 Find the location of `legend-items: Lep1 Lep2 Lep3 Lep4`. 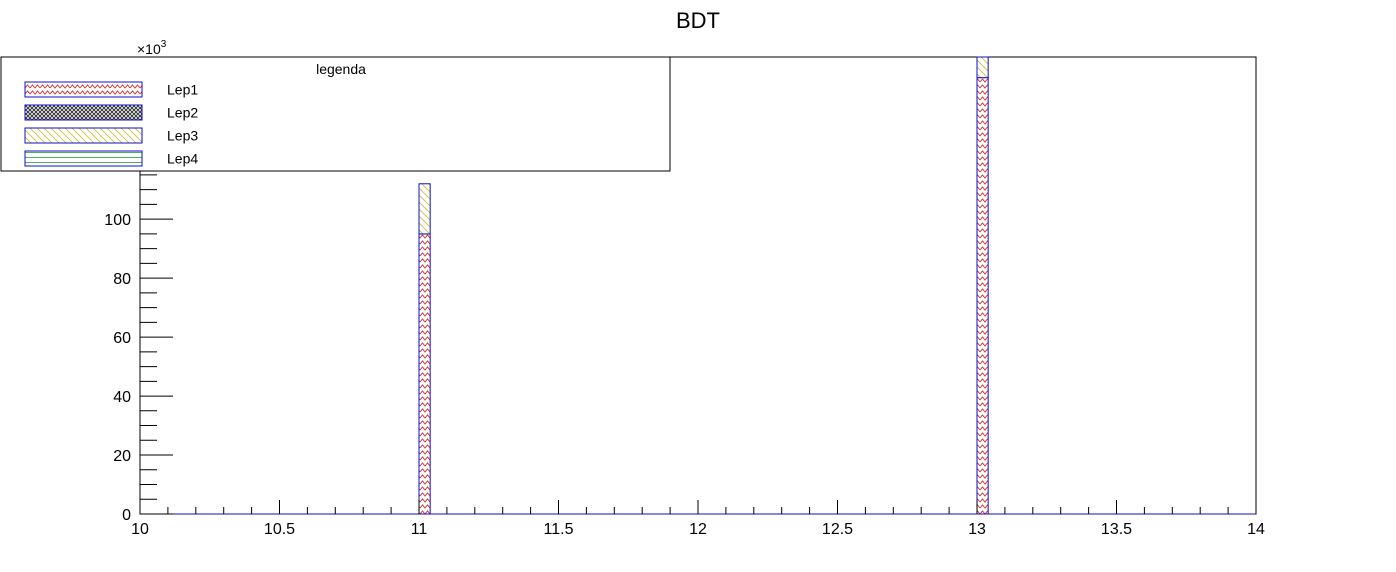

legend-items: Lep1 Lep2 Lep3 Lep4 is located at coordinates (111, 124).